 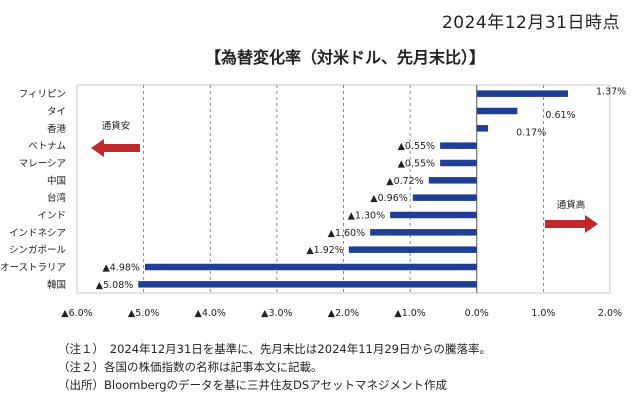 What do you see at coordinates (42, 94) in the screenshot?
I see `category-label: フィリピン` at bounding box center [42, 94].